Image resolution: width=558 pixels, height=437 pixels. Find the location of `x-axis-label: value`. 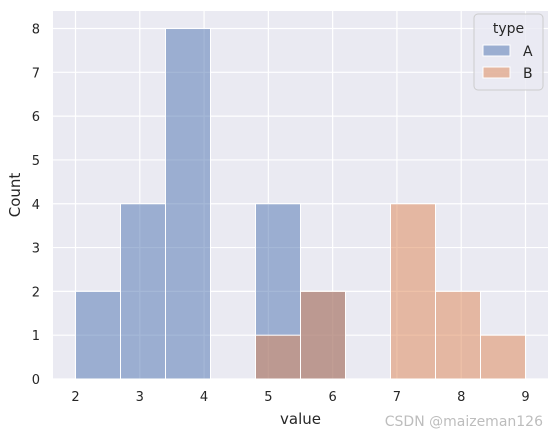

x-axis-label: value is located at coordinates (300, 419).